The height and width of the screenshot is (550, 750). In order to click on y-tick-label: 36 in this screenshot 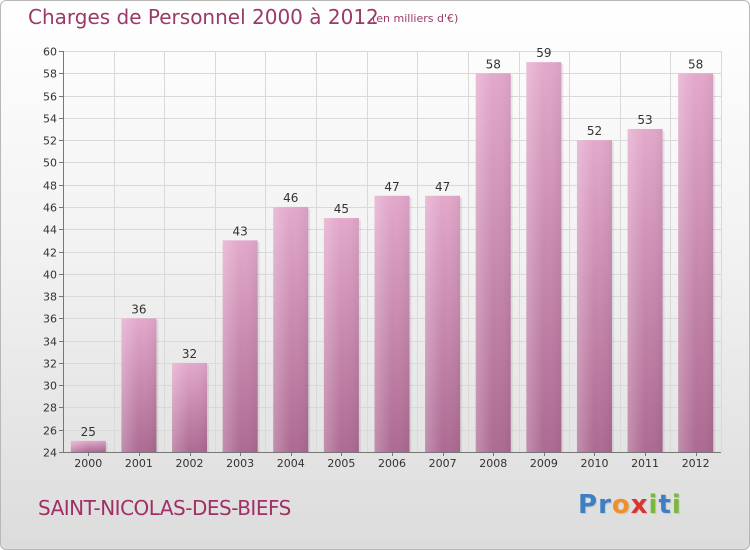, I will do `click(50, 319)`.